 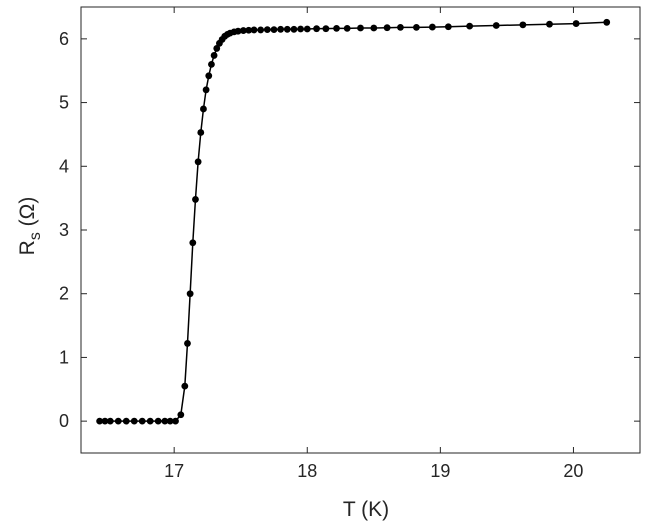 What do you see at coordinates (35, 236) in the screenshot?
I see `y-axis-label-subscript: s` at bounding box center [35, 236].